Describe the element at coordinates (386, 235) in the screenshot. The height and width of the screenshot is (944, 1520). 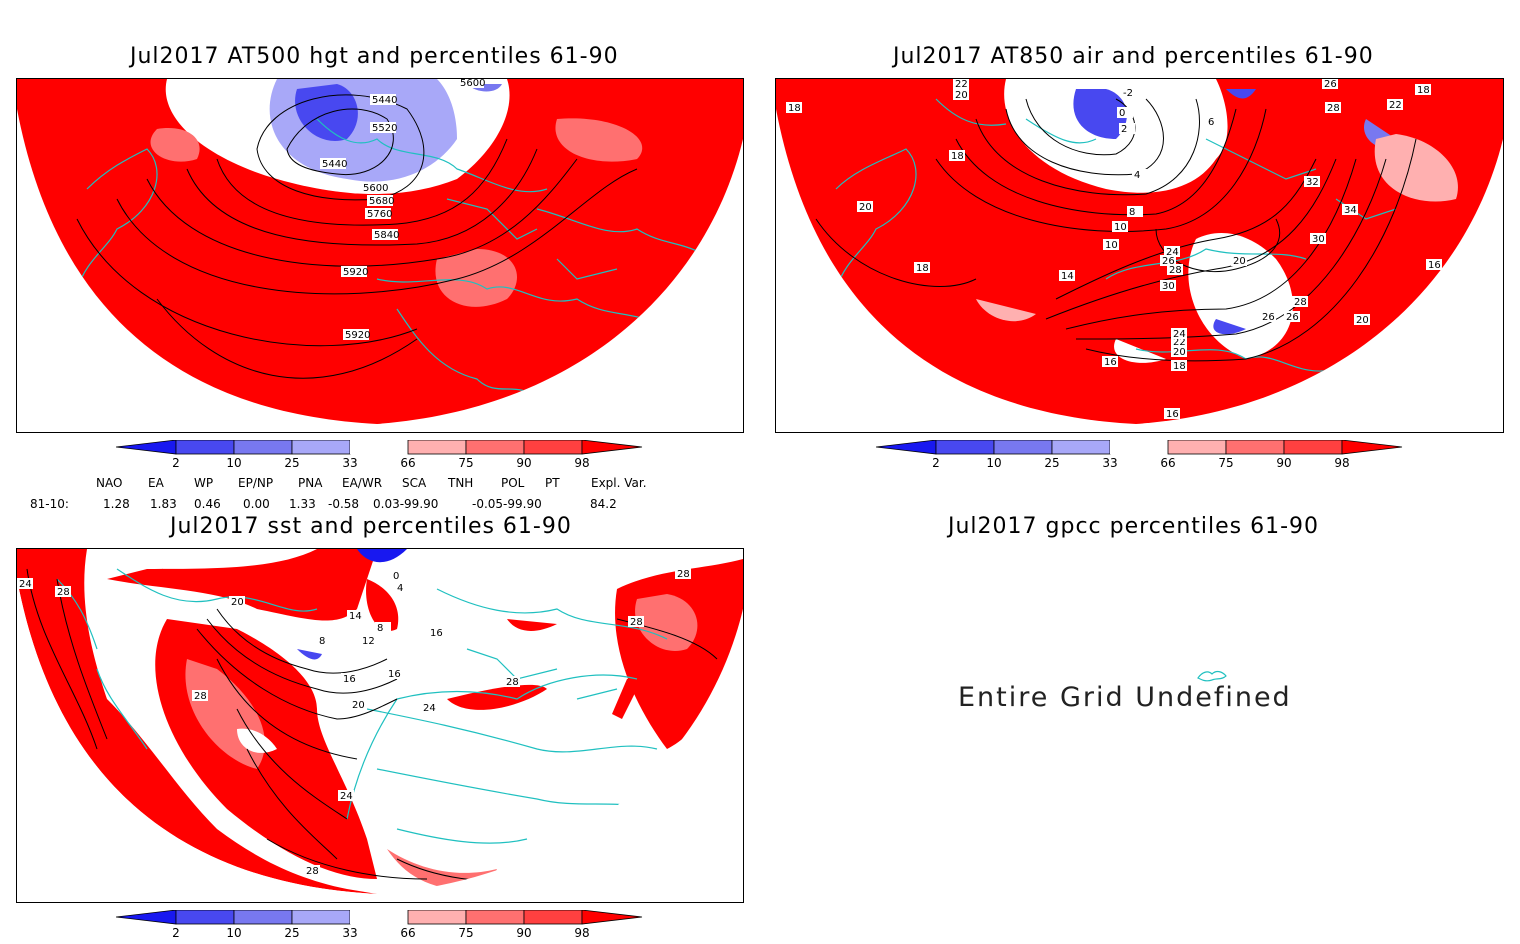
I see `contour-label: 5840` at that location.